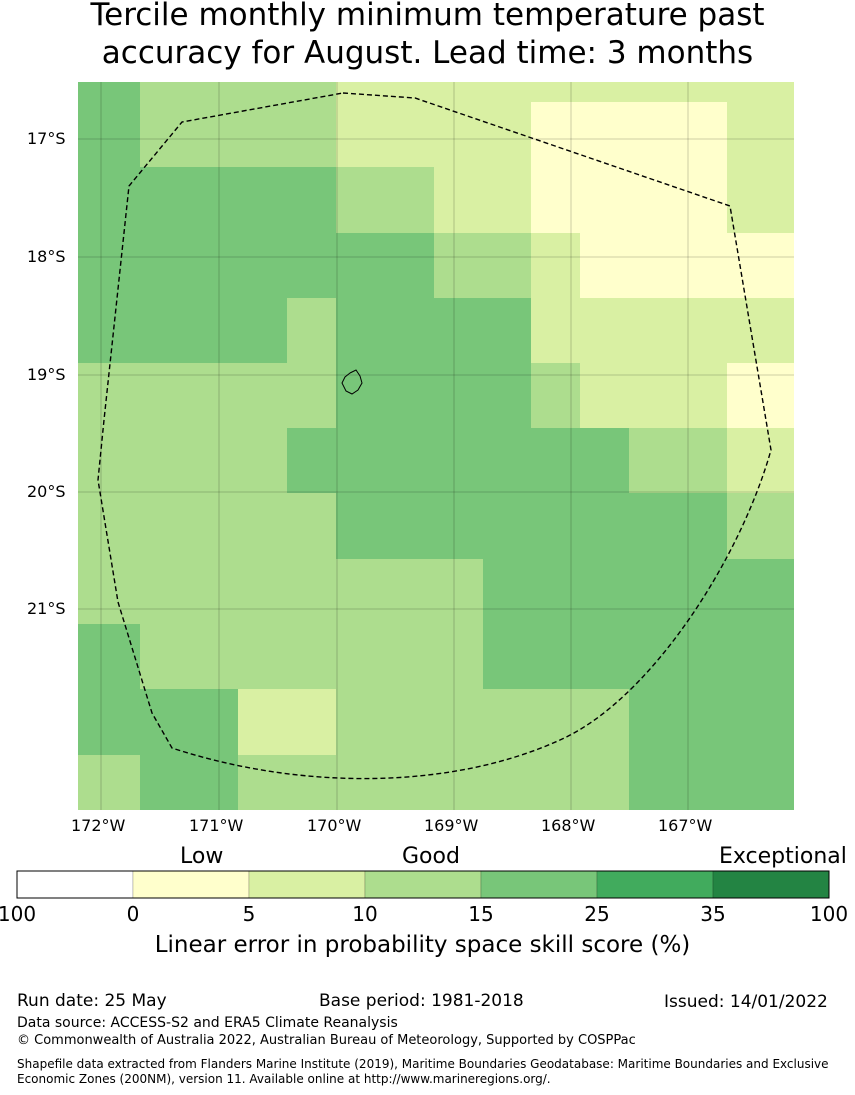 This screenshot has width=855, height=1095. Describe the element at coordinates (365, 914) in the screenshot. I see `tick-10: 10` at that location.